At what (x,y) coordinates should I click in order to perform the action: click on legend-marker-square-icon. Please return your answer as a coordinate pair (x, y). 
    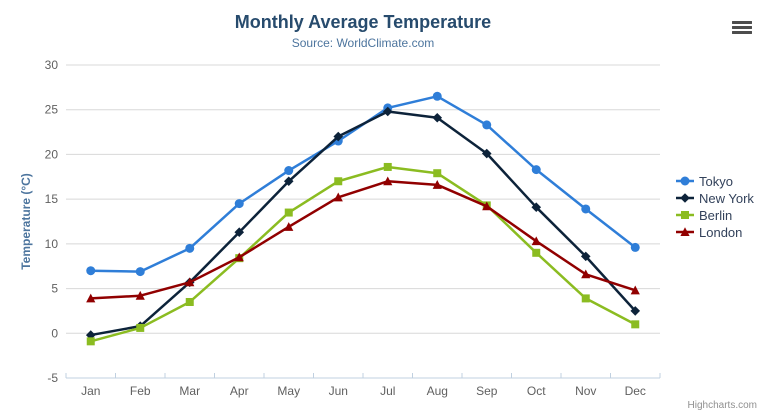
    Looking at the image, I should click on (685, 215).